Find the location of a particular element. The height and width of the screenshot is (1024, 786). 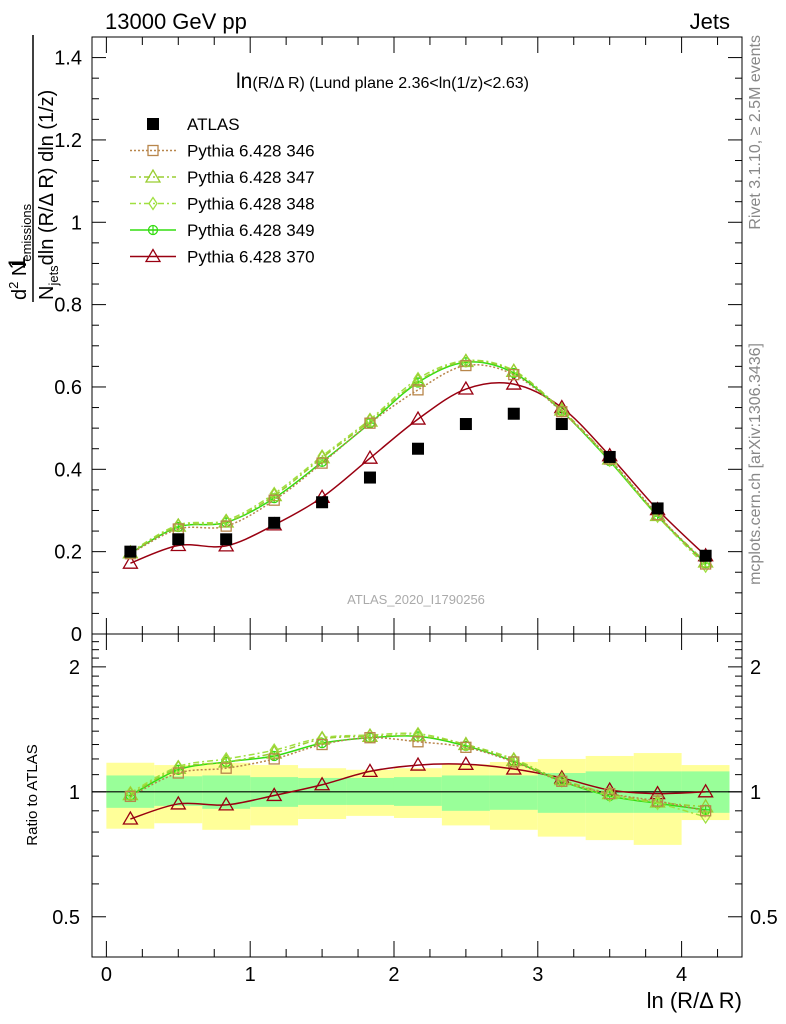

x-tick-label: 0 is located at coordinates (106, 975).